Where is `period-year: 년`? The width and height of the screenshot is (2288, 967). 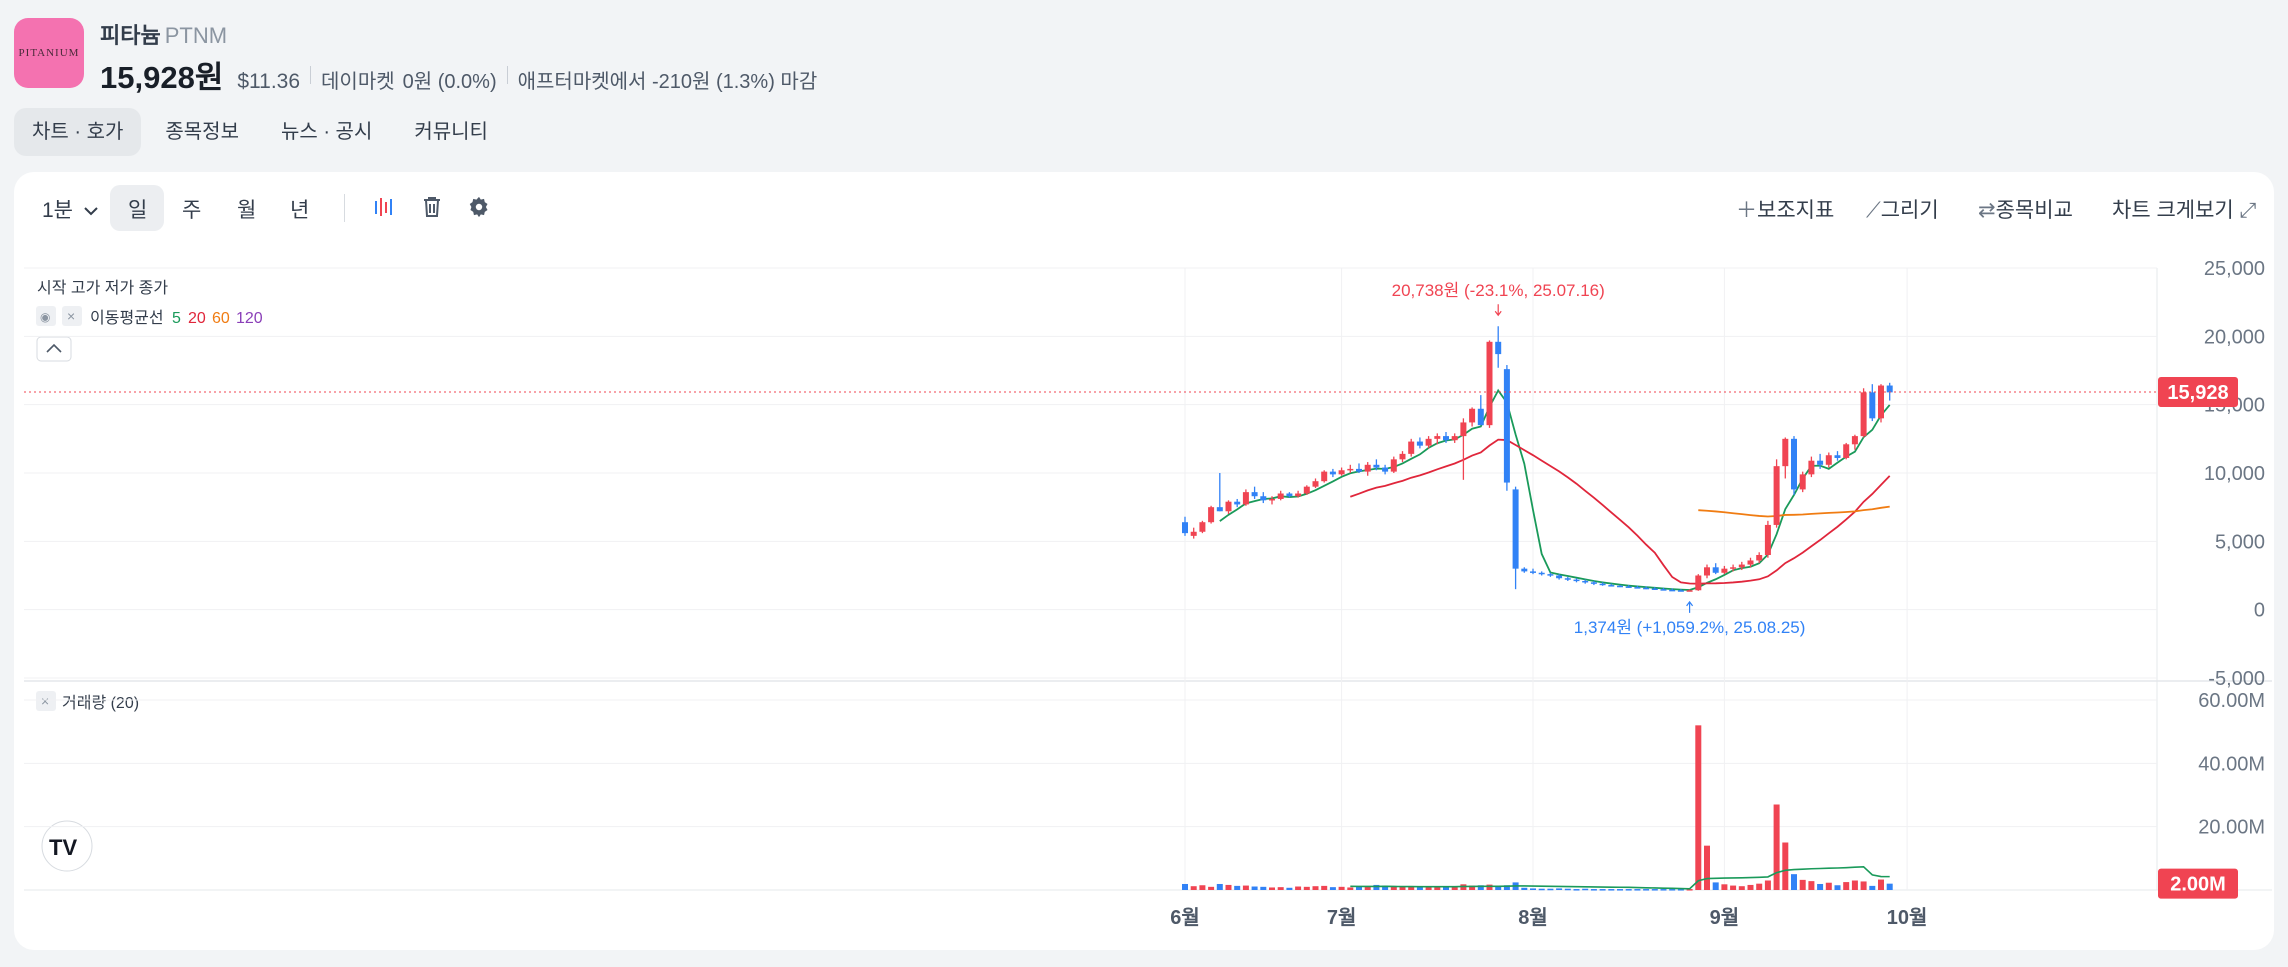 period-year: 년 is located at coordinates (300, 210).